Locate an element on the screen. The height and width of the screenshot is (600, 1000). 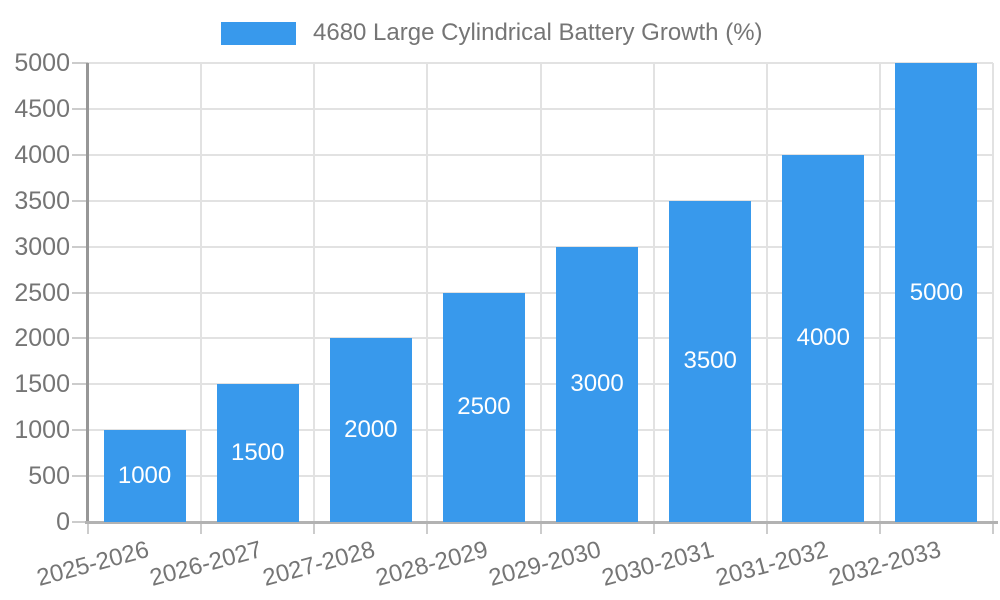
bar: 1000 is located at coordinates (144, 476).